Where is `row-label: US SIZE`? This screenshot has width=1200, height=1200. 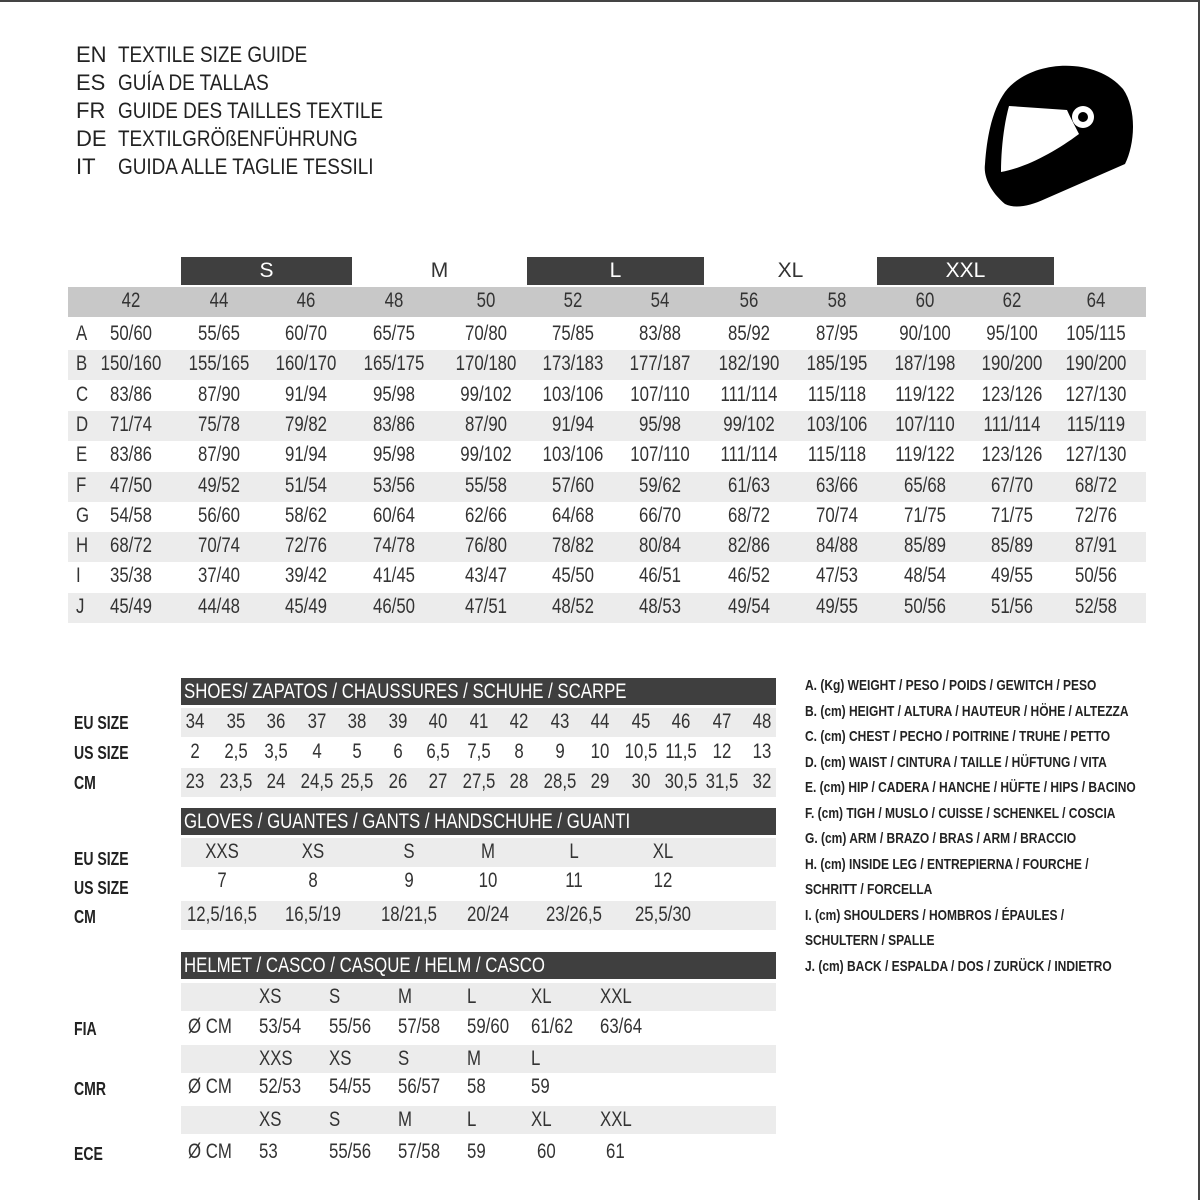 row-label: US SIZE is located at coordinates (101, 753).